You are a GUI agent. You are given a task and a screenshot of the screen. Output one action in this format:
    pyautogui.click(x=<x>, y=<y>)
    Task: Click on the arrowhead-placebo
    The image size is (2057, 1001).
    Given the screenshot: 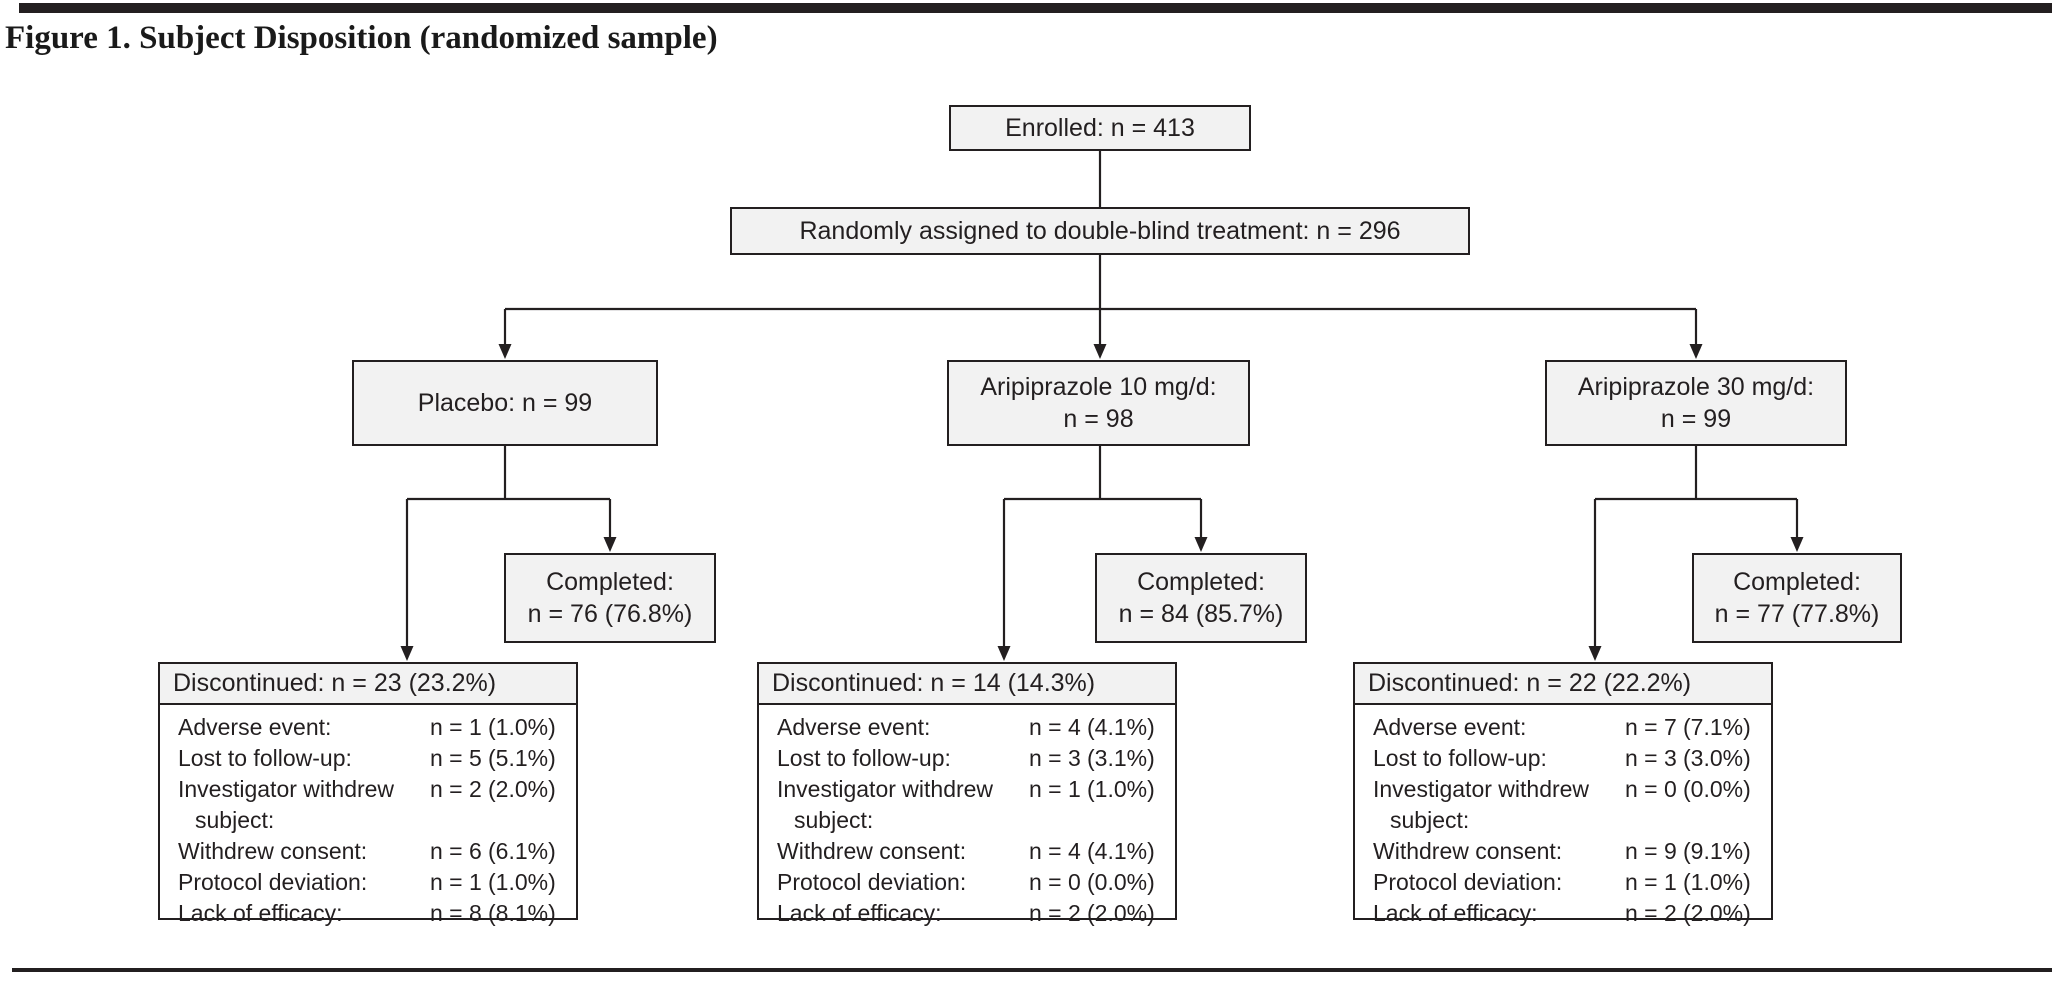 What is the action you would take?
    pyautogui.click(x=505, y=351)
    